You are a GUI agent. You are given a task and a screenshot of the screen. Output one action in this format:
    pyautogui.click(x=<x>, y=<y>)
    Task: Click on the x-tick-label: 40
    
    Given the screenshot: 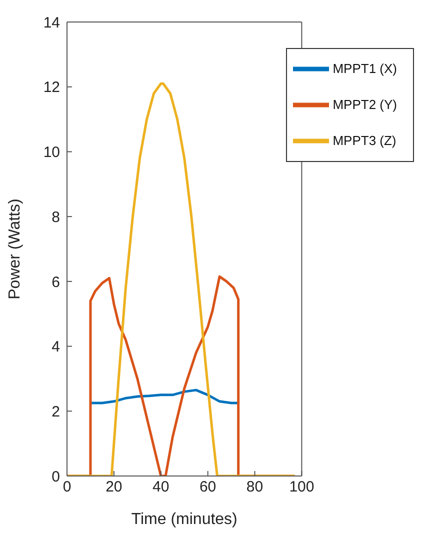 What is the action you would take?
    pyautogui.click(x=161, y=487)
    